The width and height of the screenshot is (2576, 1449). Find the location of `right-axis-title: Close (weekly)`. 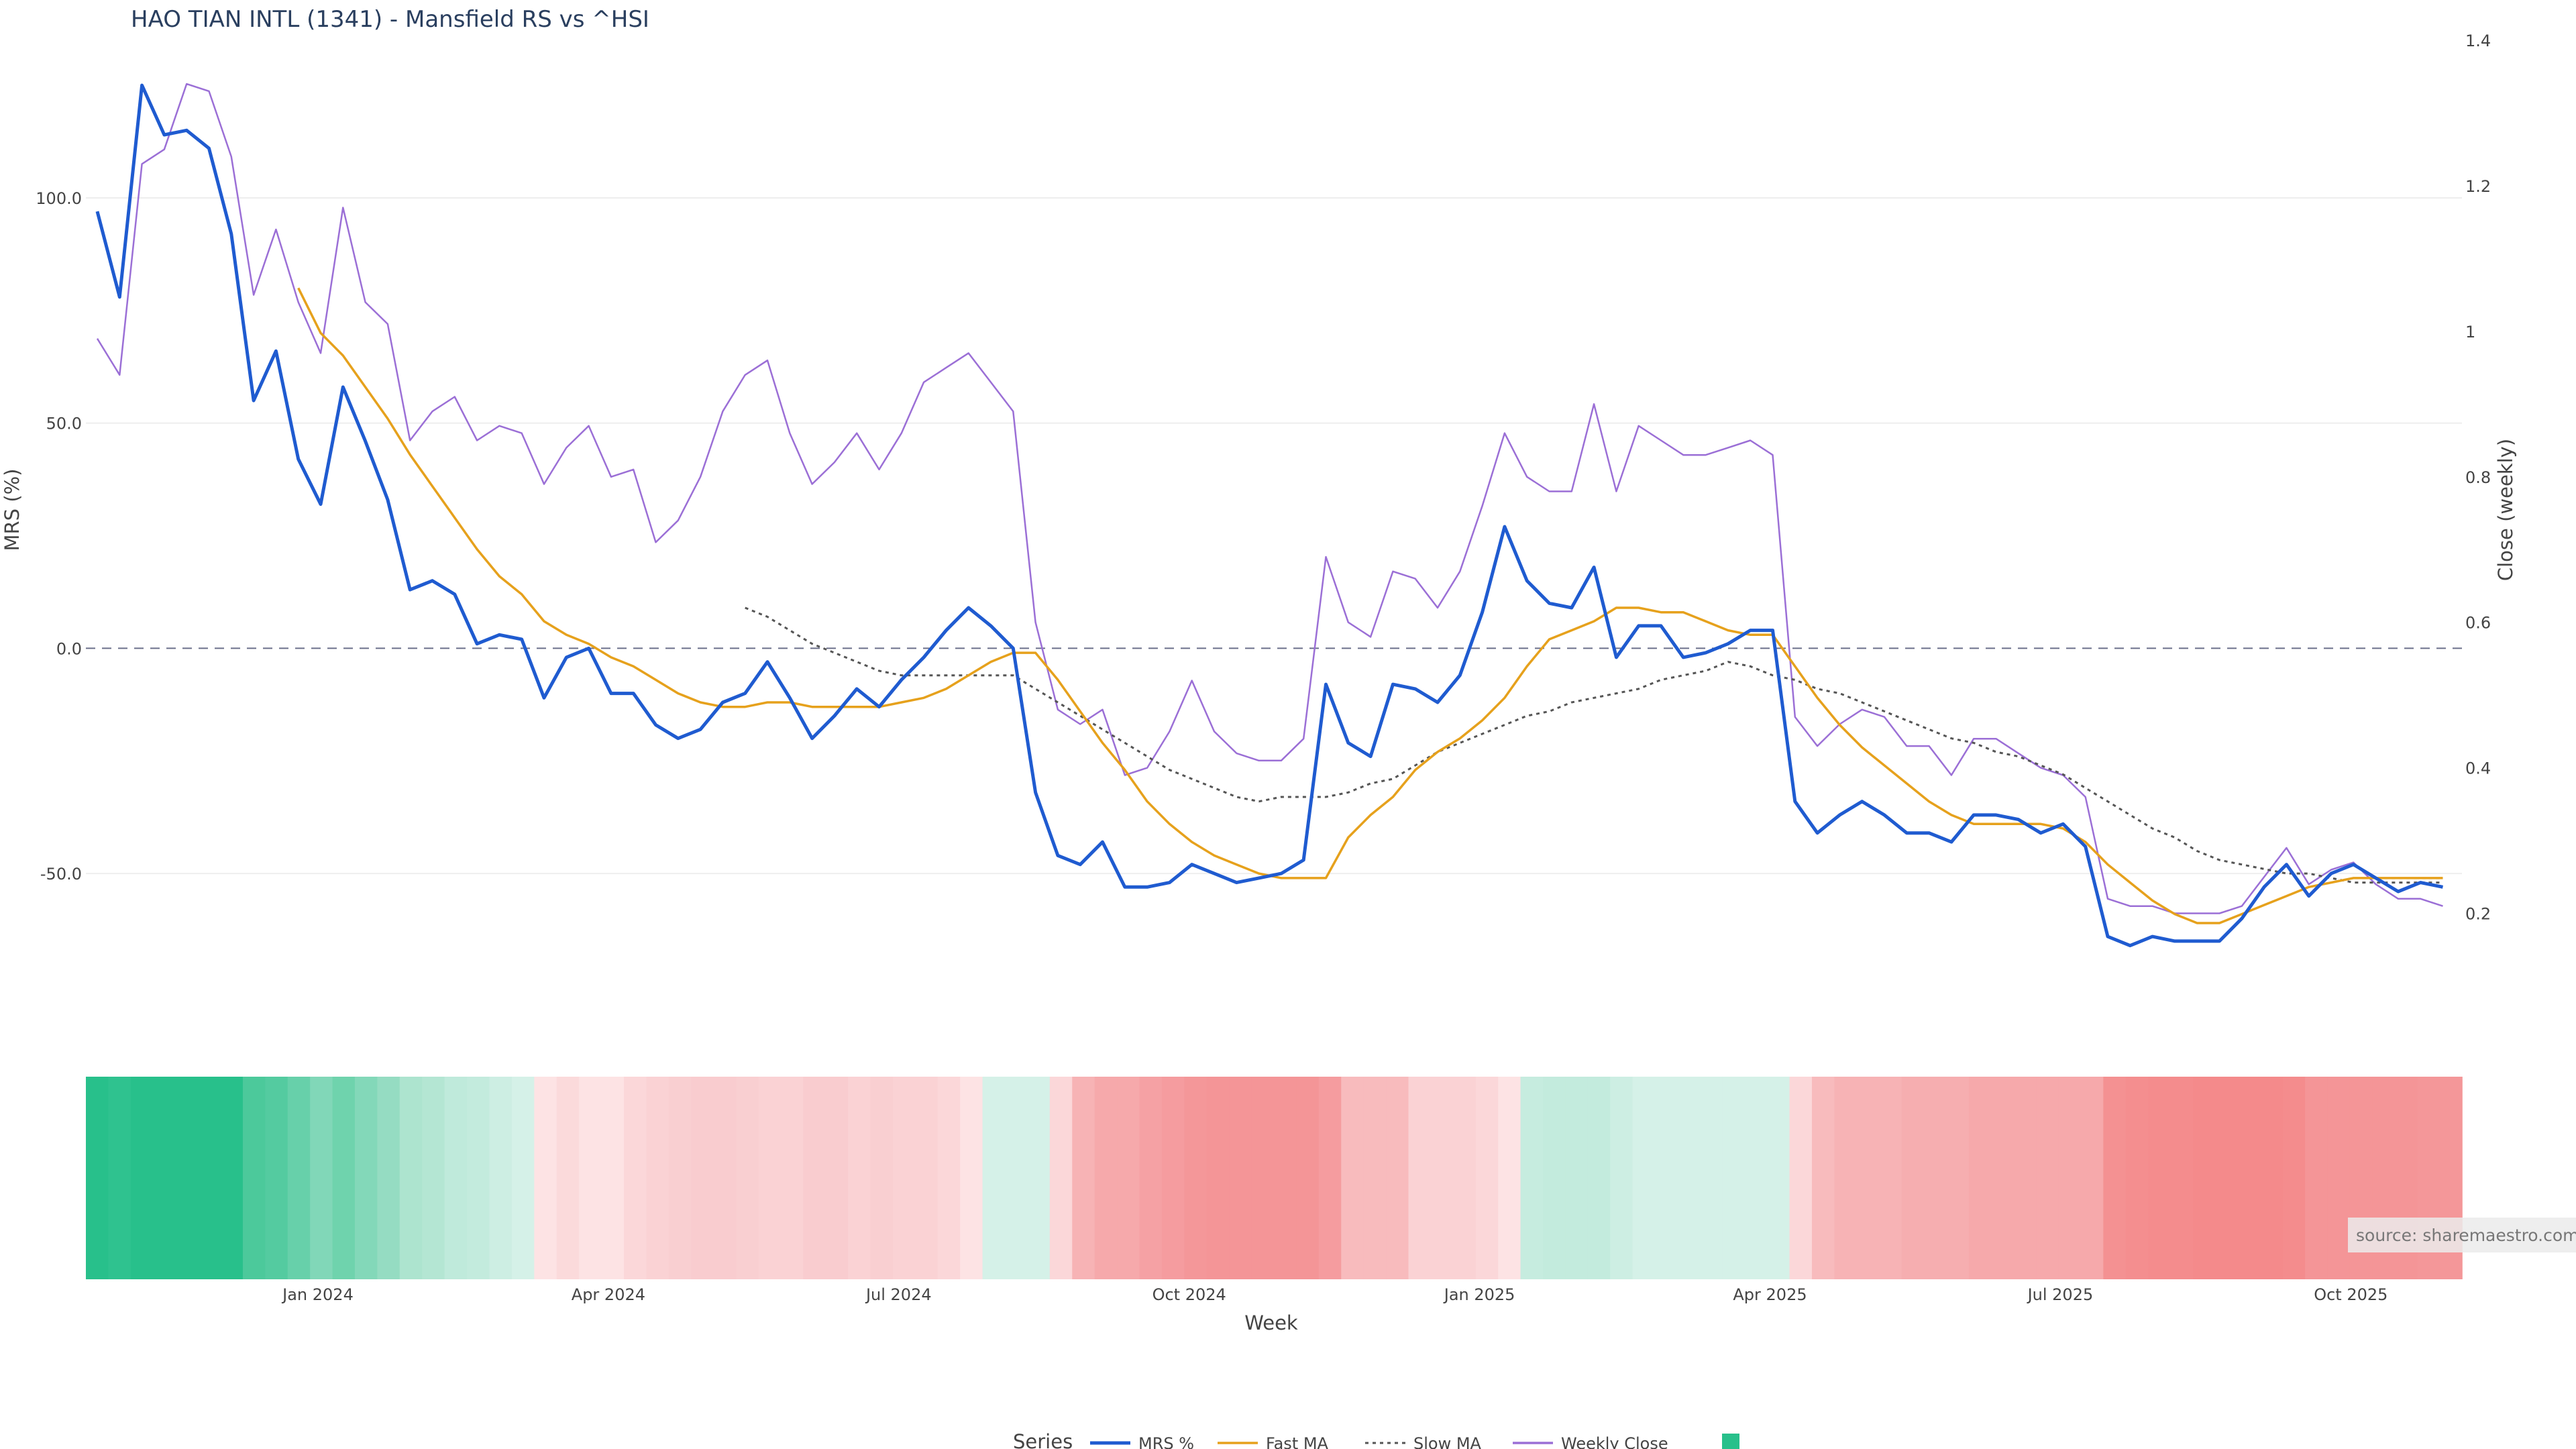

right-axis-title: Close (weekly) is located at coordinates (2505, 510).